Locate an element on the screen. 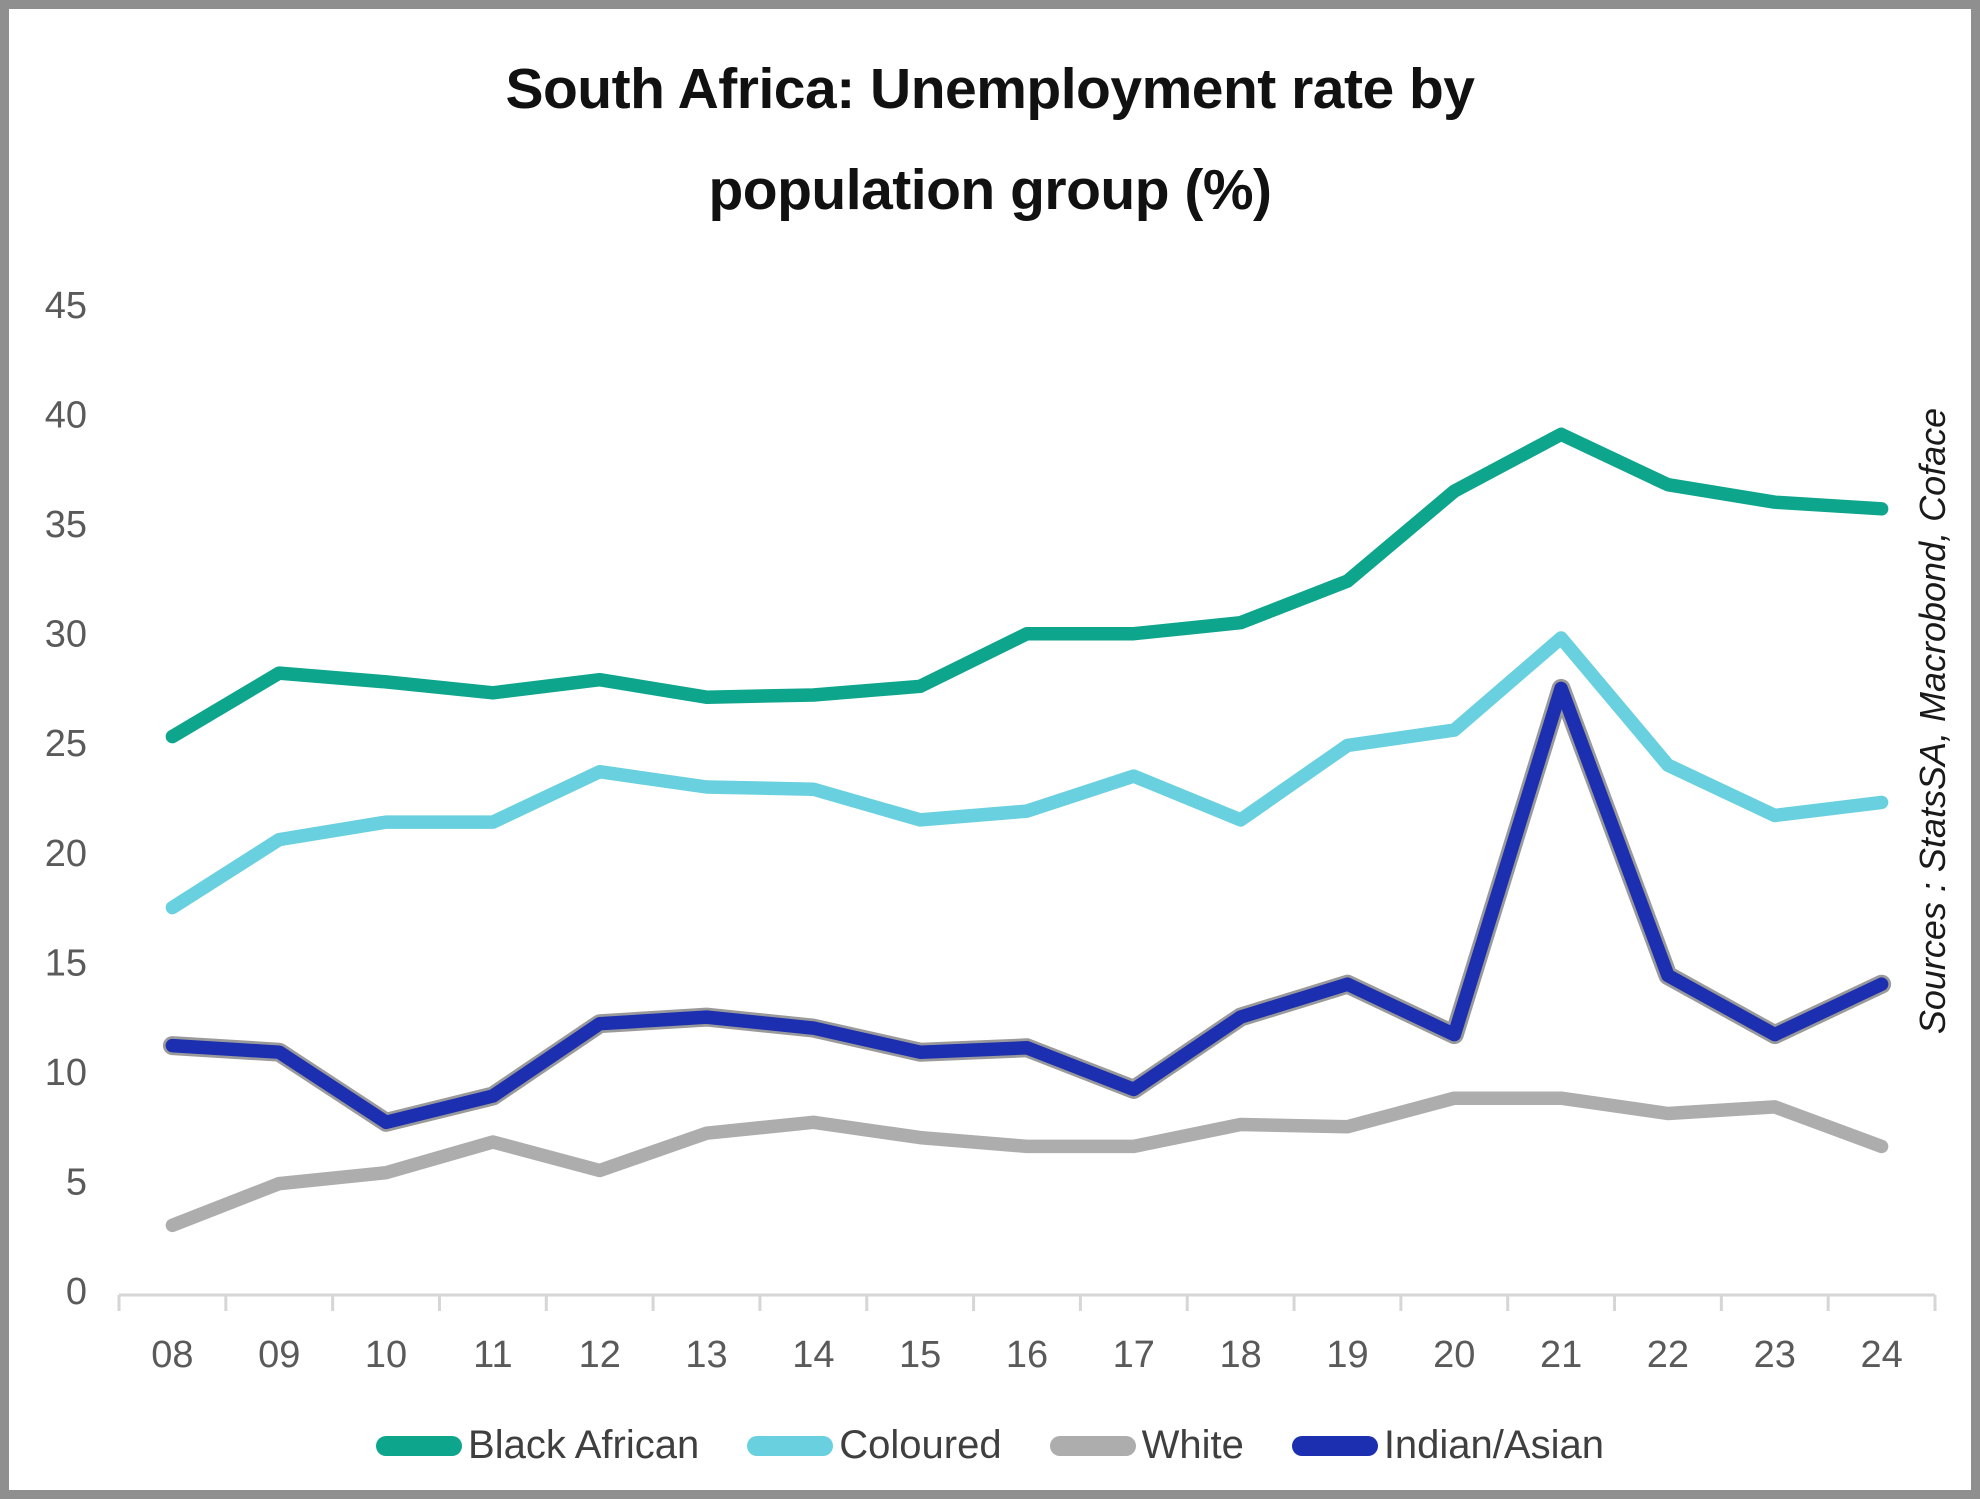  legend-swatch-black-african is located at coordinates (419, 1445).